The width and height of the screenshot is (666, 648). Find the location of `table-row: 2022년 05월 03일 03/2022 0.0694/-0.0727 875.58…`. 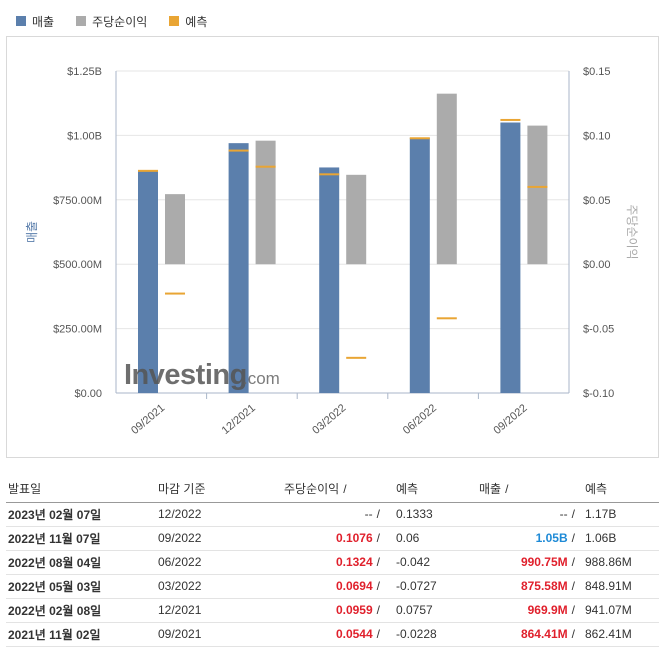

table-row: 2022년 05월 03일 03/2022 0.0694/-0.0727 875.58… is located at coordinates (332, 586).